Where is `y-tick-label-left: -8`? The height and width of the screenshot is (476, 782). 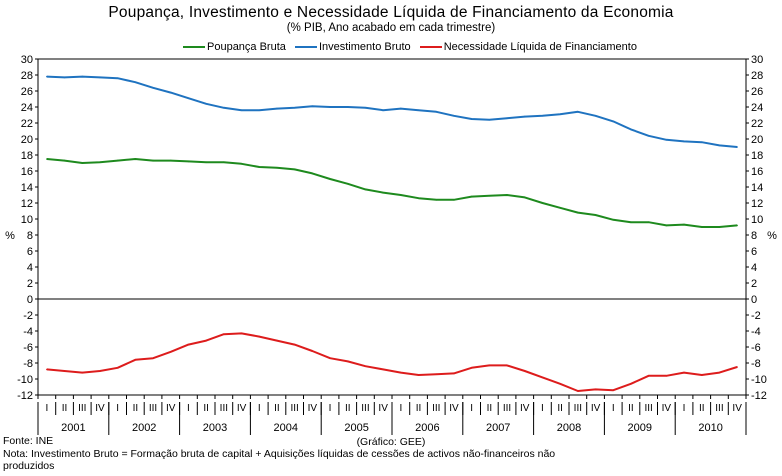
y-tick-label-left: -8 is located at coordinates (28, 364).